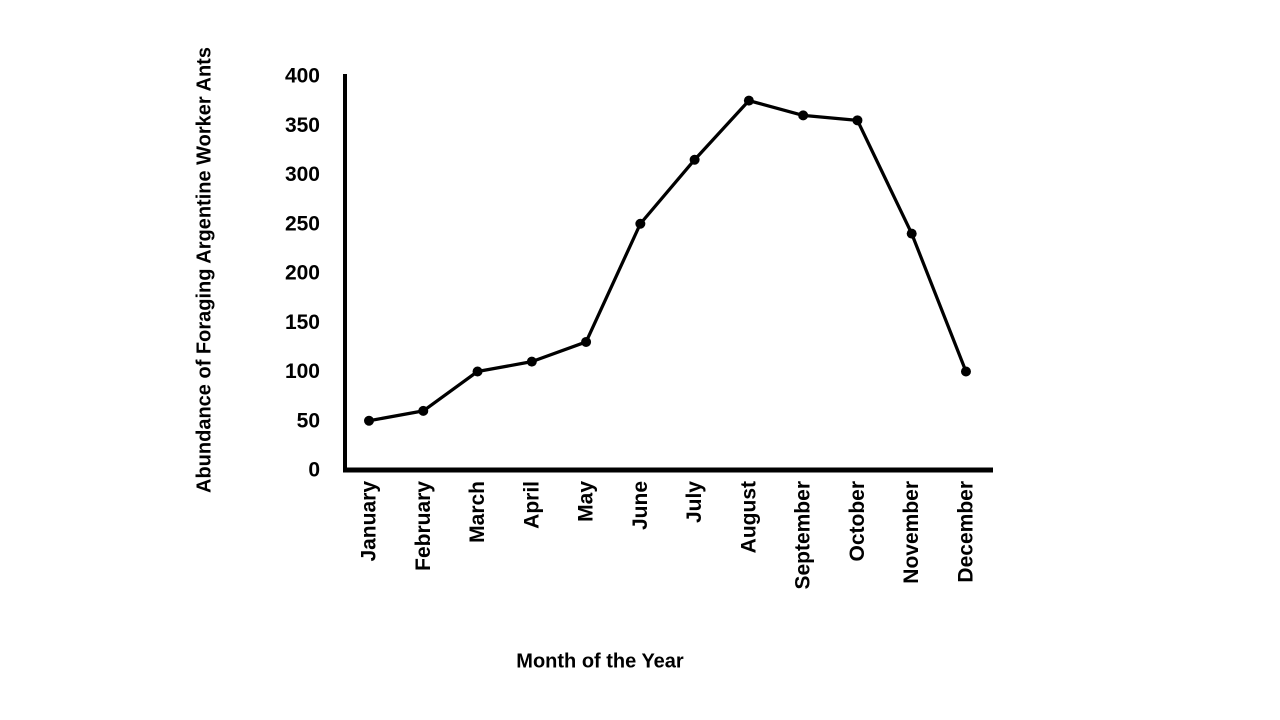 The width and height of the screenshot is (1280, 720). I want to click on x-tick-label-september: September, so click(803, 535).